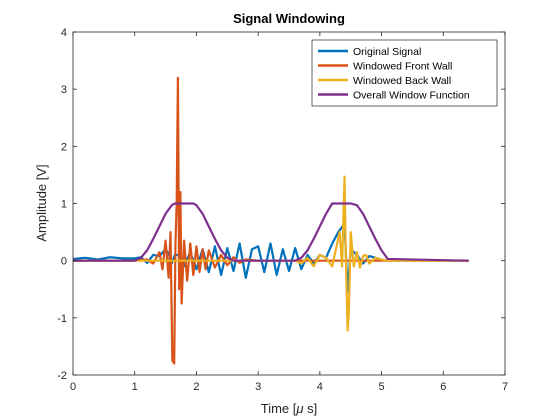  I want to click on x-tick-label: 6, so click(443, 387).